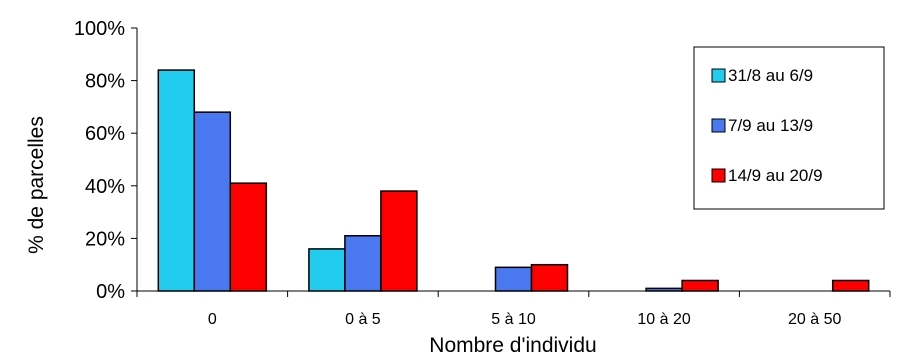  What do you see at coordinates (513, 319) in the screenshot?
I see `x-tick-label: 5 à 10` at bounding box center [513, 319].